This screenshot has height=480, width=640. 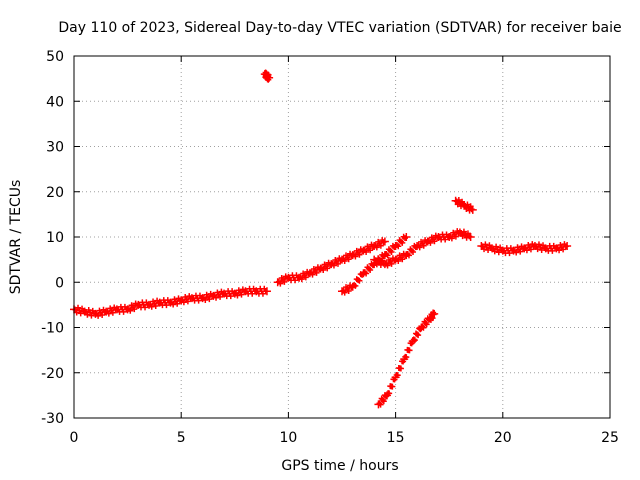 I want to click on x-tick-label: 10, so click(x=288, y=438).